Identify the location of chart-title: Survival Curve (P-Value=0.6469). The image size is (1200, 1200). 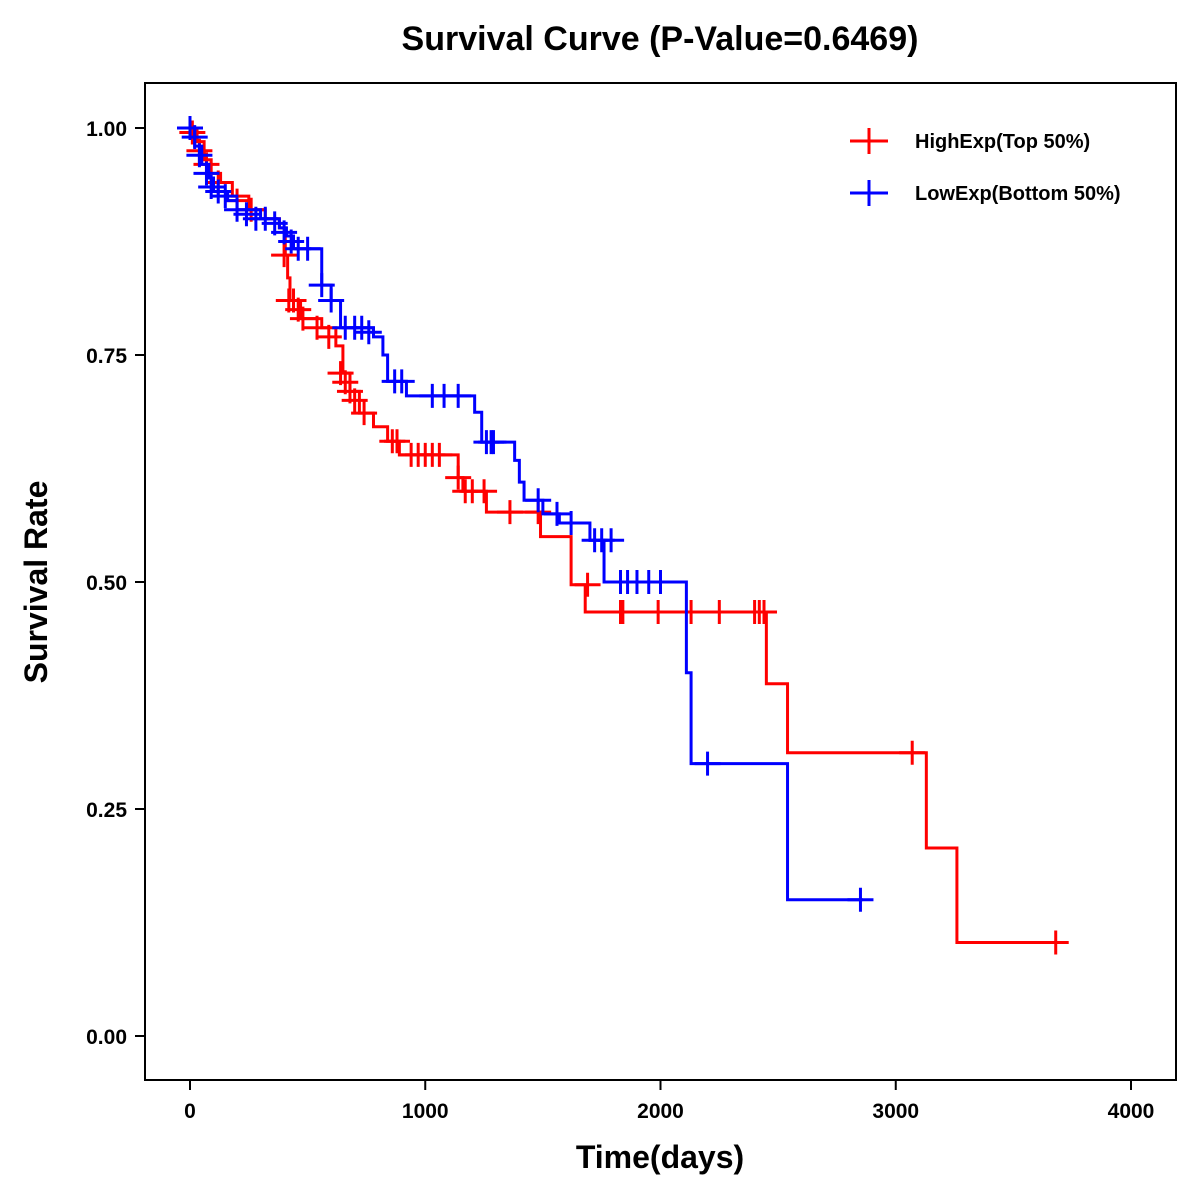
(660, 39).